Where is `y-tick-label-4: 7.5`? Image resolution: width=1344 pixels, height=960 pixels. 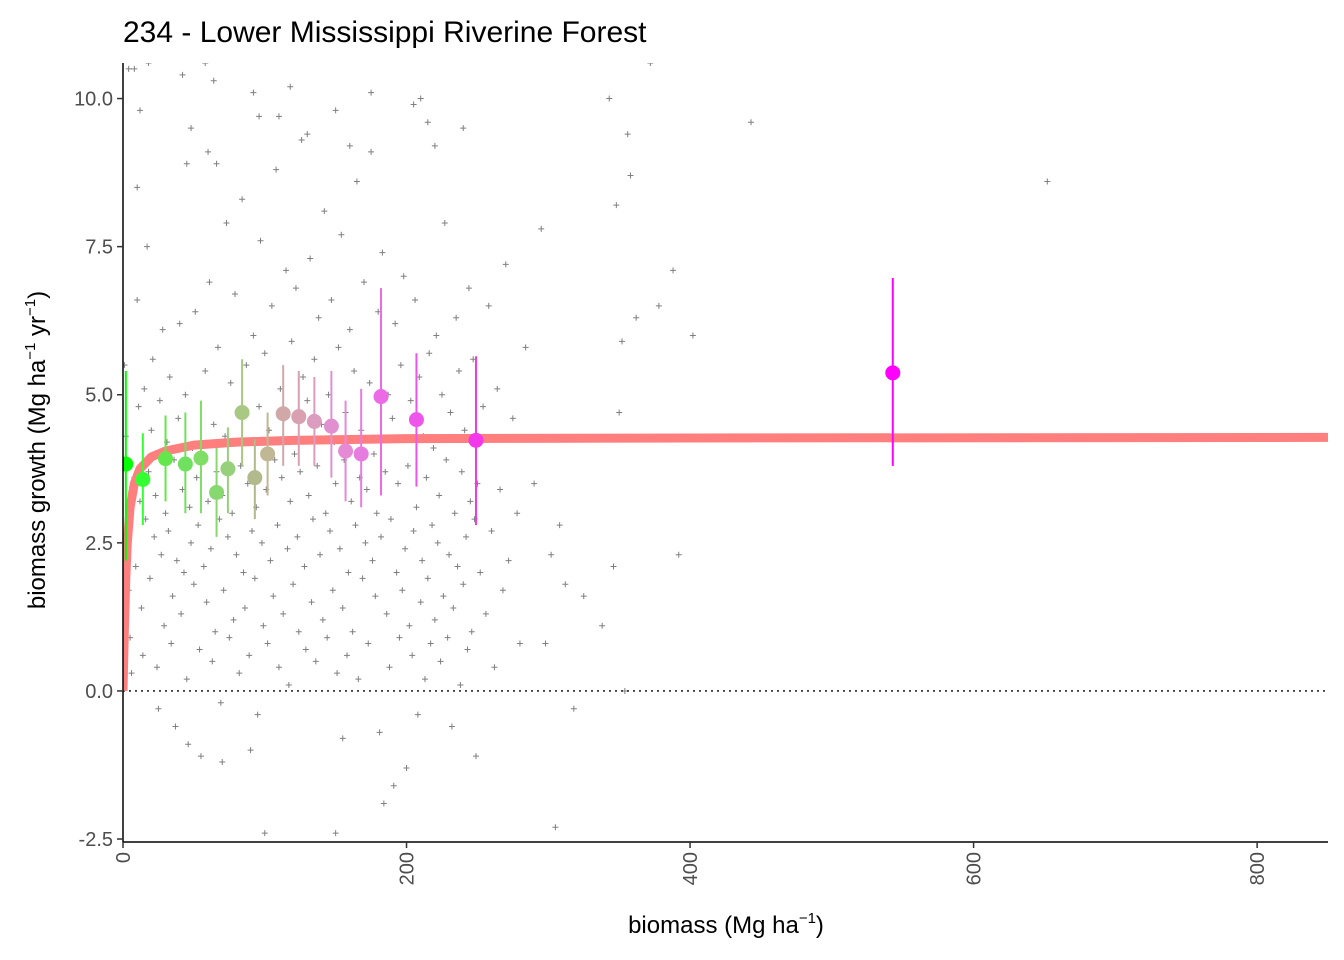 y-tick-label-4: 7.5 is located at coordinates (99, 248).